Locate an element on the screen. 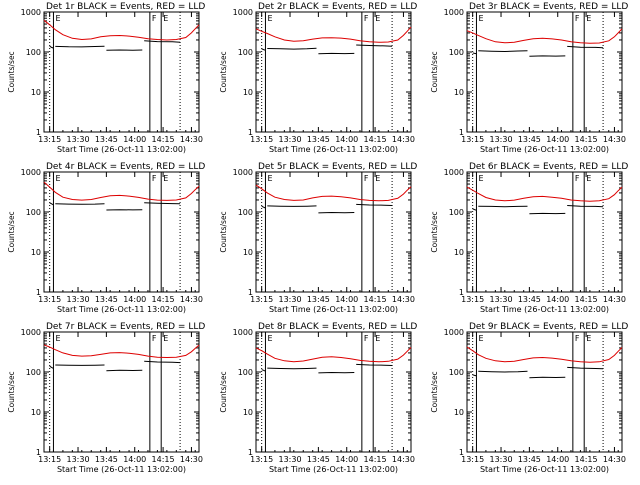  panel-title: Det 5r BLACK = Events, RED = LLD is located at coordinates (337, 167).